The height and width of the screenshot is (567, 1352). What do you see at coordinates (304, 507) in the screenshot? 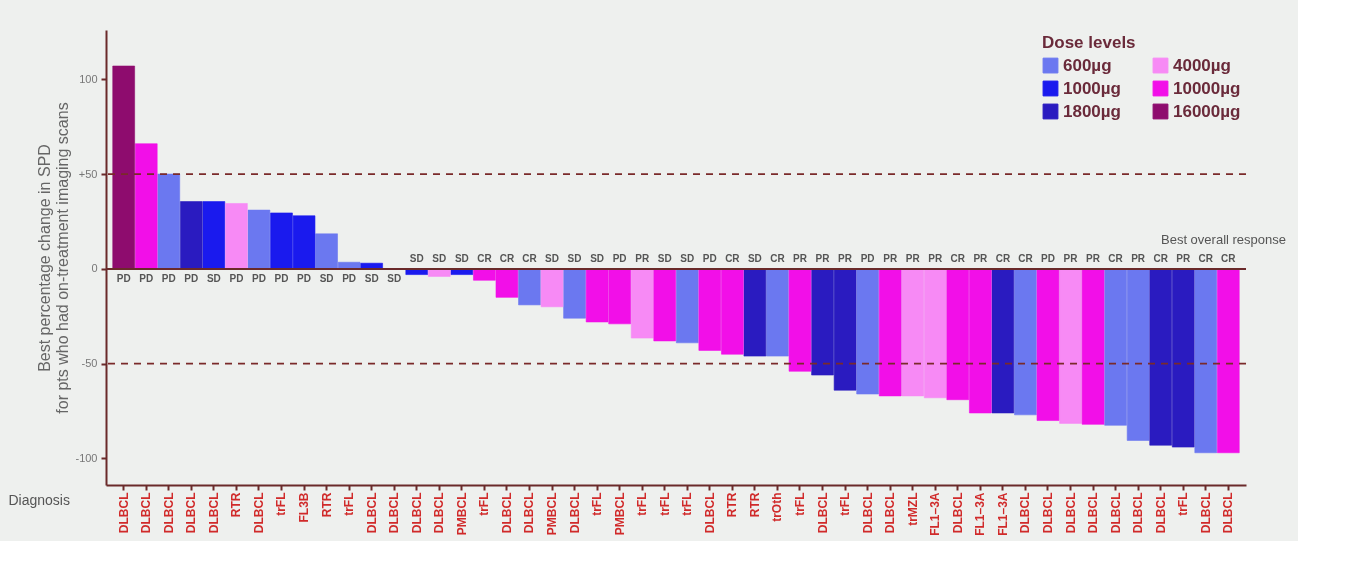
I see `x-tick-label: FL3B` at bounding box center [304, 507].